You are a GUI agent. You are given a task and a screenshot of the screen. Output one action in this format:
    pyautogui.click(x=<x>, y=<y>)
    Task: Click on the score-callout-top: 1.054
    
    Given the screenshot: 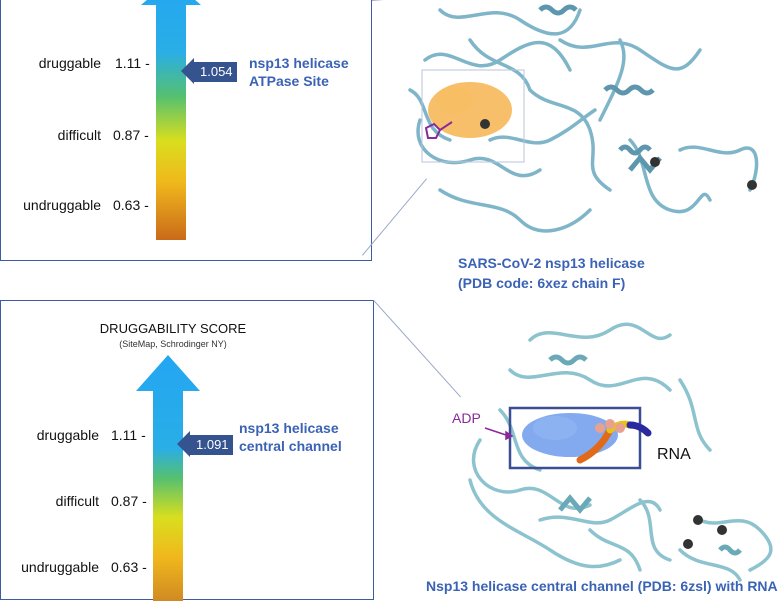 What is the action you would take?
    pyautogui.click(x=215, y=72)
    